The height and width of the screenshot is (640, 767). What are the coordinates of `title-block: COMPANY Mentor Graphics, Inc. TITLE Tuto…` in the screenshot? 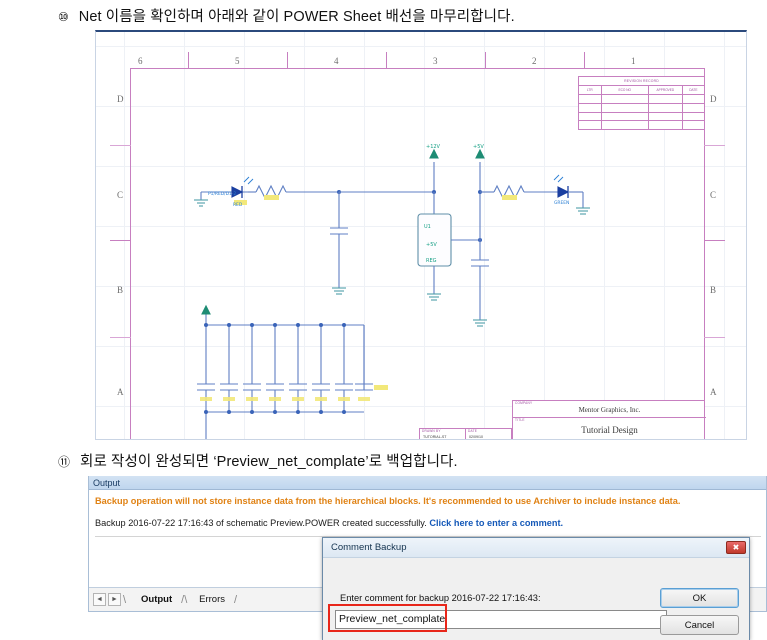 It's located at (609, 419).